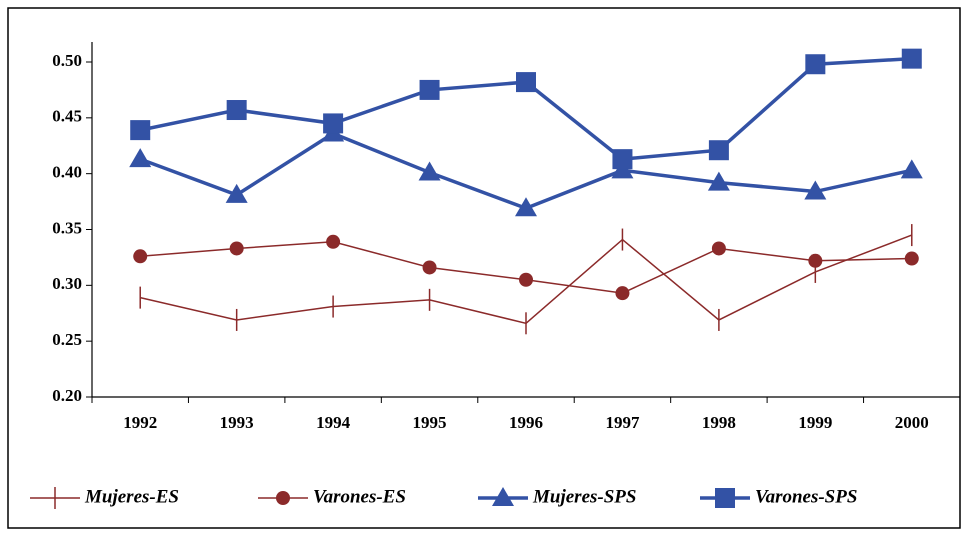  Describe the element at coordinates (67, 283) in the screenshot. I see `y-tick-label: 0.30` at that location.